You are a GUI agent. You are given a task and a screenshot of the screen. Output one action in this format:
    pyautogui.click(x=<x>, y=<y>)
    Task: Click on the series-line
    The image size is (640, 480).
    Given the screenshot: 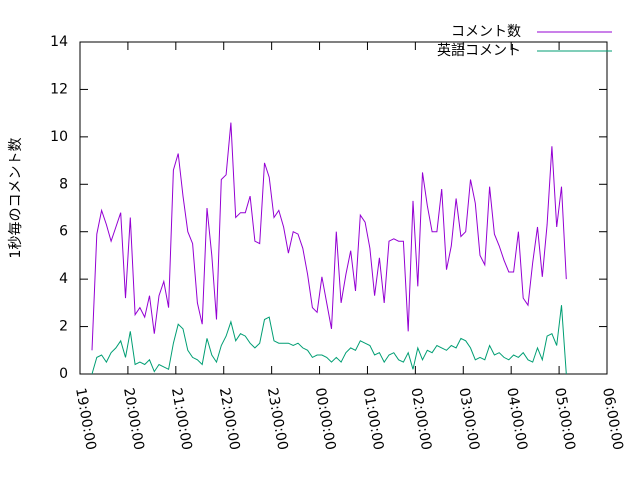 What is the action you would take?
    pyautogui.click(x=329, y=340)
    